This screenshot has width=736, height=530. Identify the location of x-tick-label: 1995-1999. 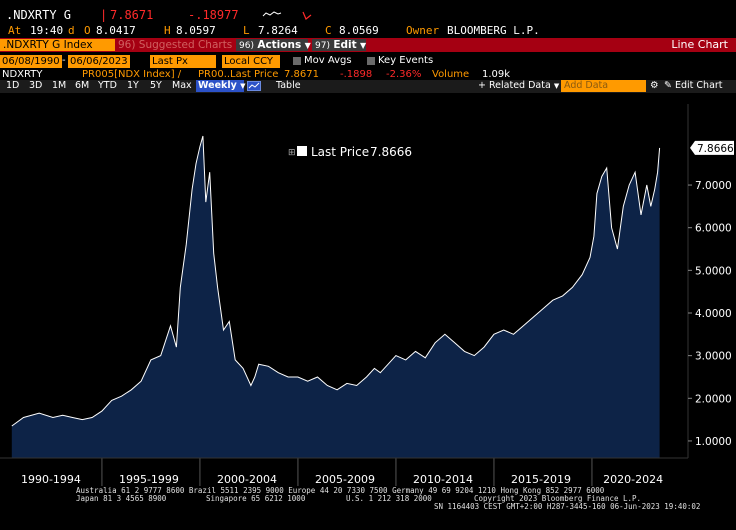
(149, 479).